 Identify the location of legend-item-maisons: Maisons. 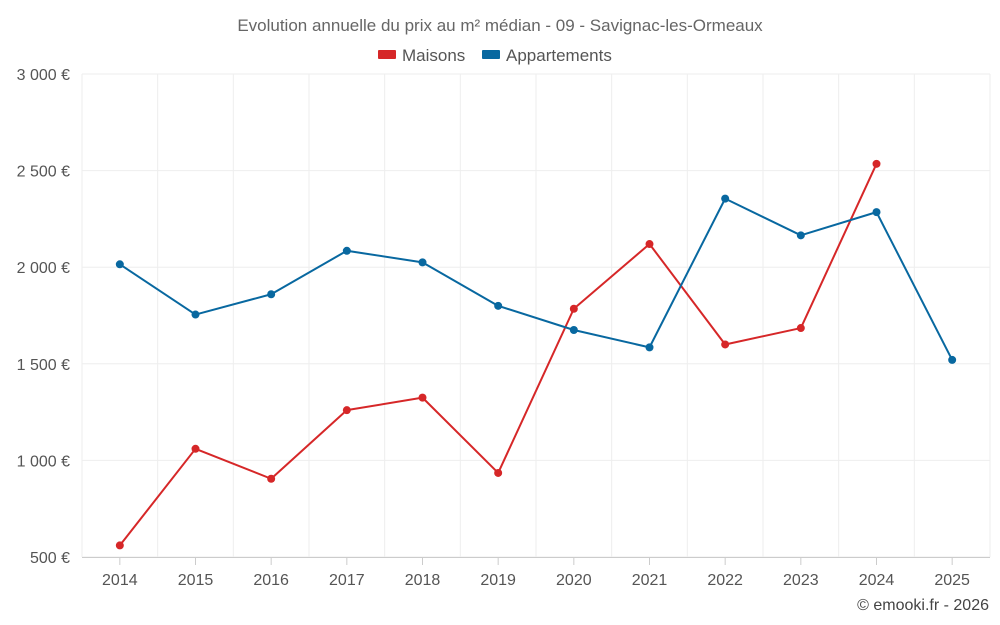
(421, 55).